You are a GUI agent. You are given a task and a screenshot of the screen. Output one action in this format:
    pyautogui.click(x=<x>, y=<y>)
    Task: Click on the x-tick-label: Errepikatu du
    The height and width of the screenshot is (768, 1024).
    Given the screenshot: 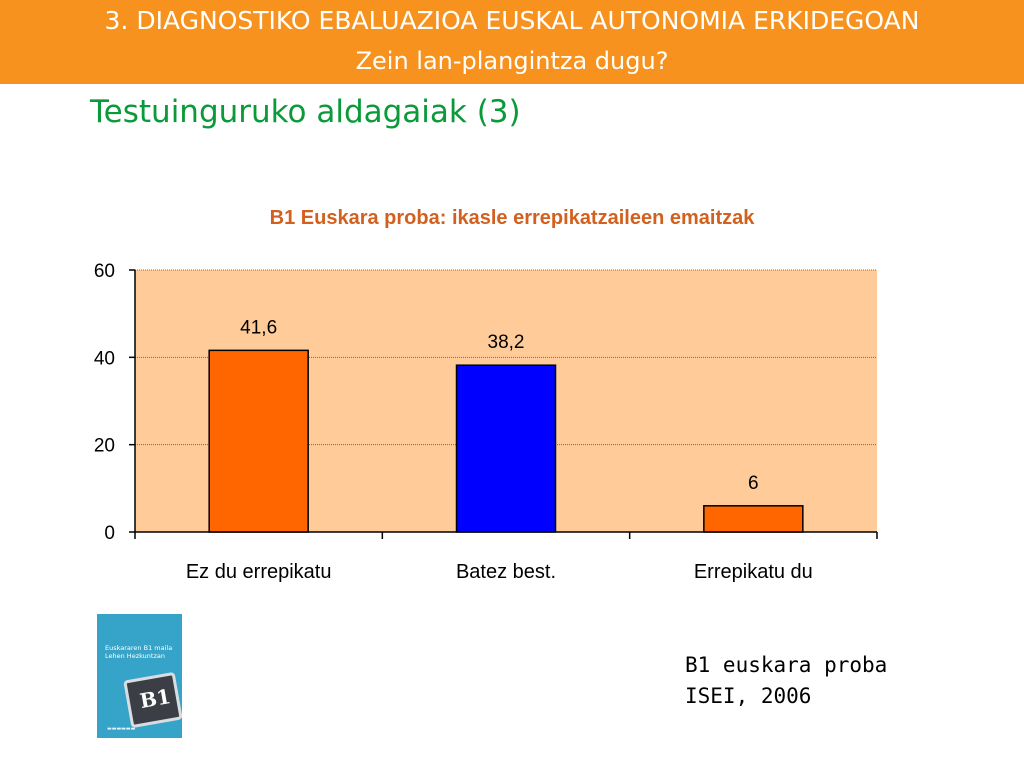 What is the action you would take?
    pyautogui.click(x=753, y=572)
    